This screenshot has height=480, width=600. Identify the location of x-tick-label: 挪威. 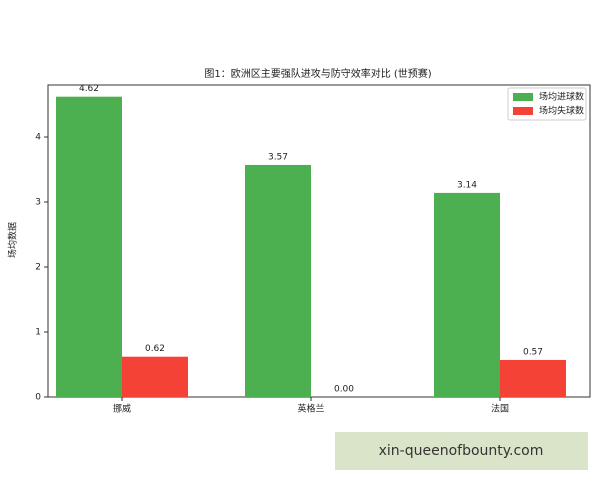
(122, 409).